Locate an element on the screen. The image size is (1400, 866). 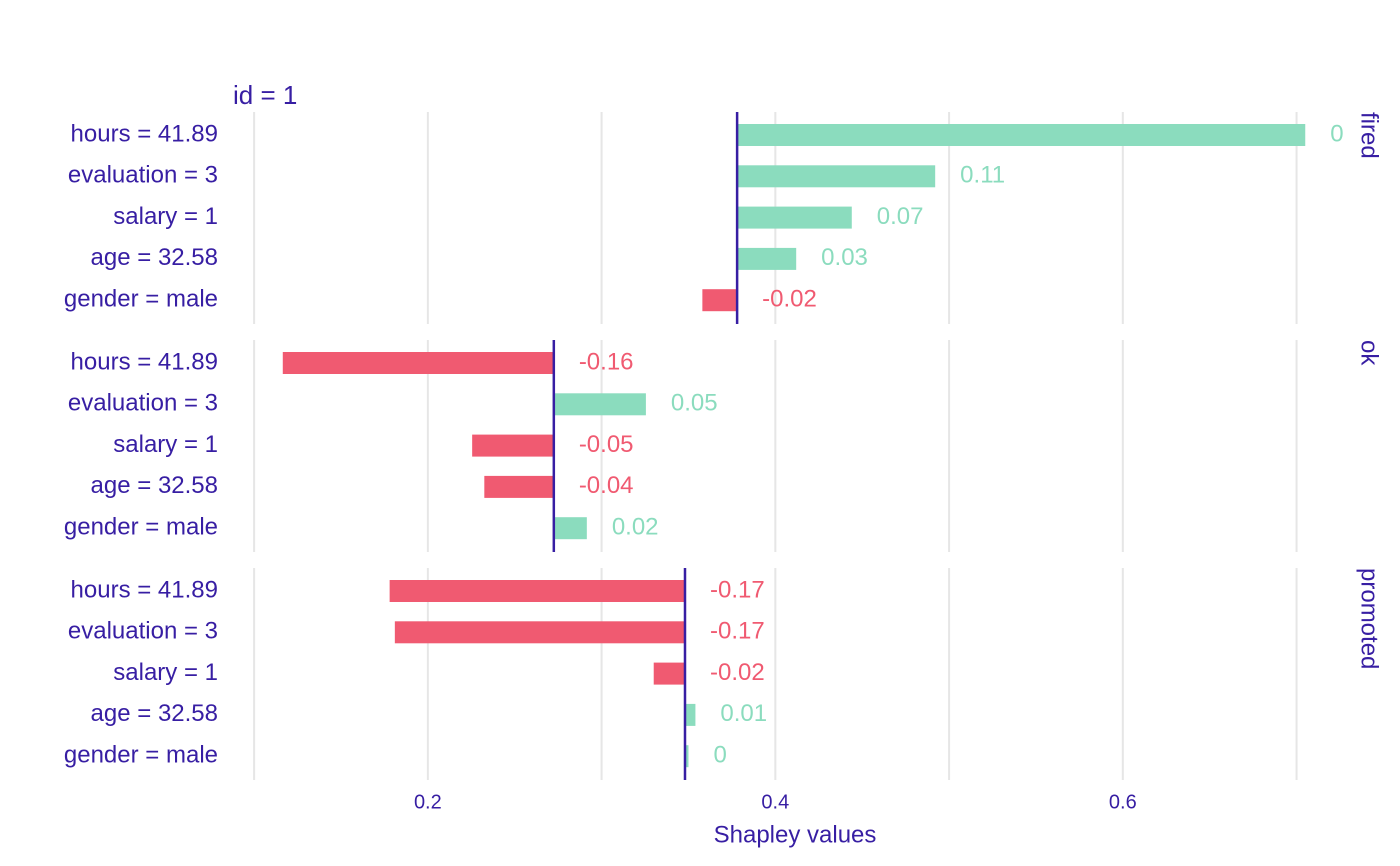
x-axis-label: Shapley values is located at coordinates (795, 834).